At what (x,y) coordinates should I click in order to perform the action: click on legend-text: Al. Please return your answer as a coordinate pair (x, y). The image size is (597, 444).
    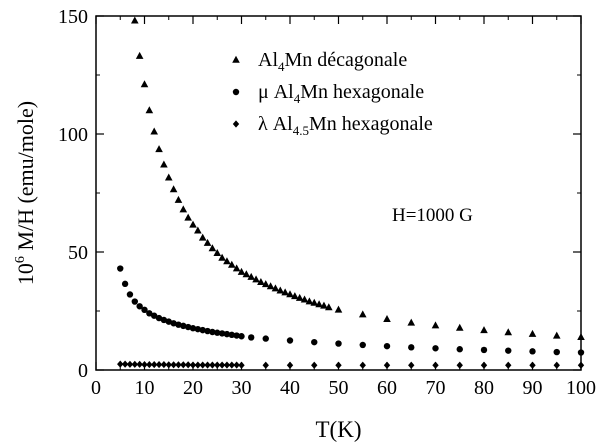
    Looking at the image, I should click on (268, 60).